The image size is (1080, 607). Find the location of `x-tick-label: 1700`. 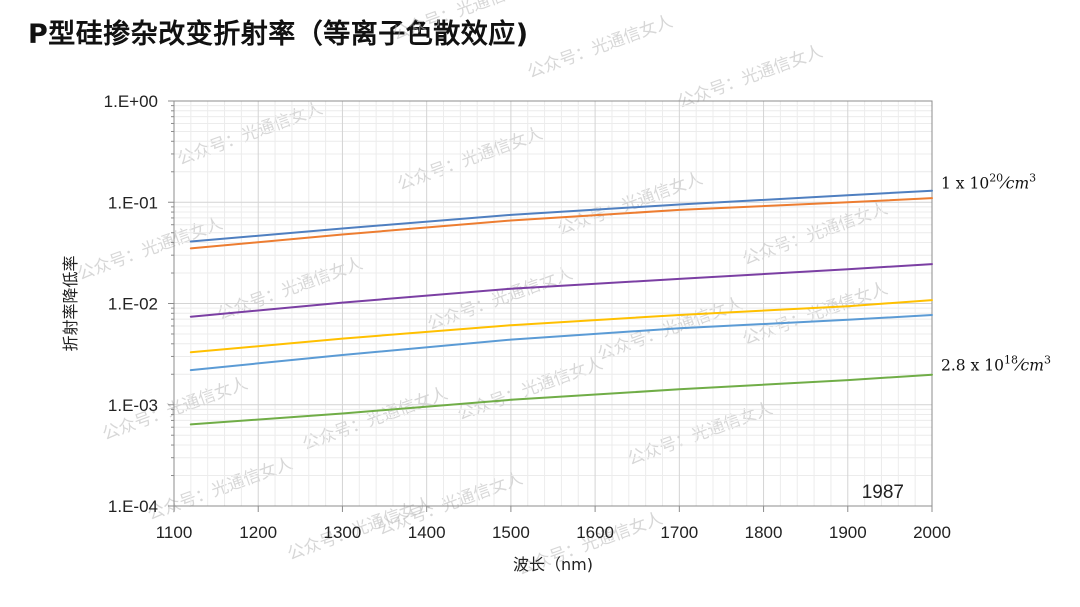

x-tick-label: 1700 is located at coordinates (679, 532).